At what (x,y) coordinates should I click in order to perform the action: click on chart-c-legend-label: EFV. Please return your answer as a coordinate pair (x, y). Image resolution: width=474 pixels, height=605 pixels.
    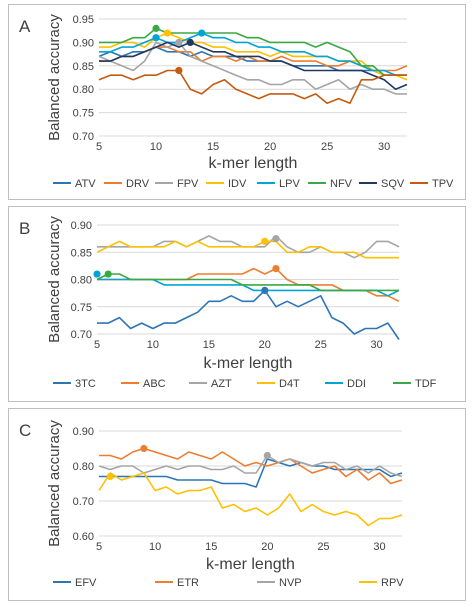
    Looking at the image, I should click on (86, 583).